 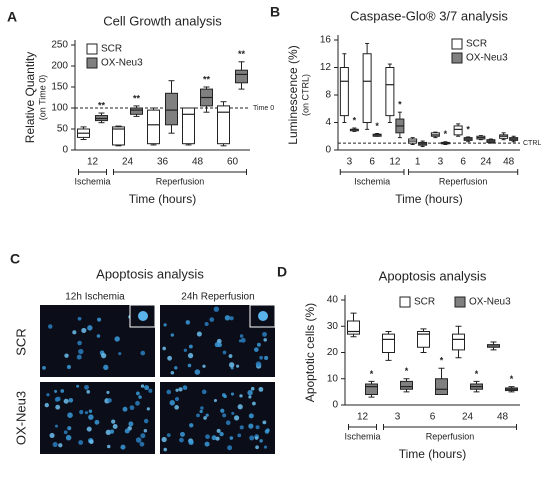 What do you see at coordinates (441, 162) in the screenshot?
I see `x-tick-label: 3` at bounding box center [441, 162].